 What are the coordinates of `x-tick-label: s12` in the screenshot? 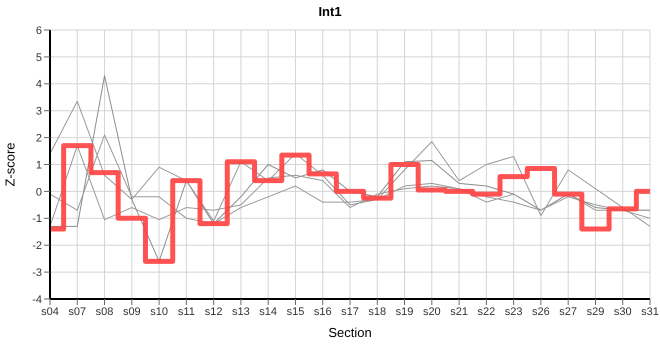 It's located at (213, 312).